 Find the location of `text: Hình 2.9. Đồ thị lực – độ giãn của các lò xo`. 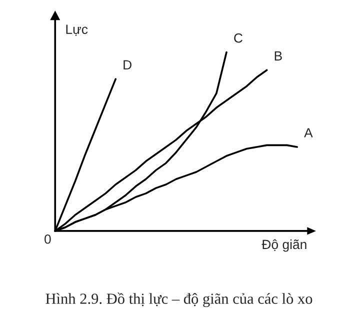

text: Hình 2.9. Đồ thị lực – độ giãn của các lò xo is located at coordinates (179, 300).